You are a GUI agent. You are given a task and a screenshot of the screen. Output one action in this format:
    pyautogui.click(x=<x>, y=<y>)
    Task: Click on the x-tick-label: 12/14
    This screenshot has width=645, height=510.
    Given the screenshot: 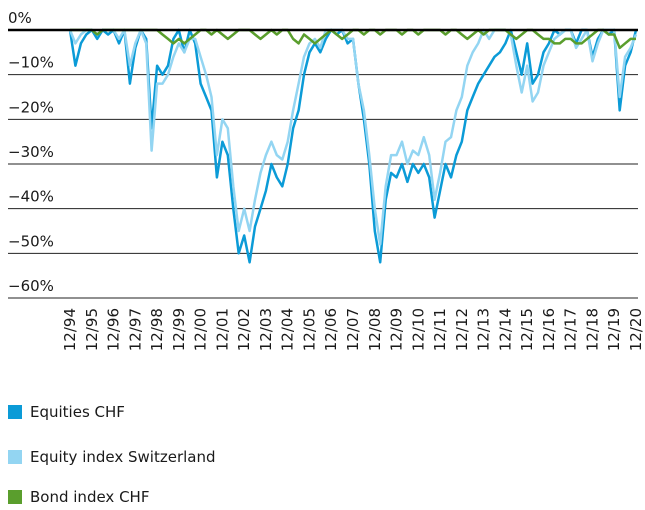 What is the action you would take?
    pyautogui.click(x=505, y=329)
    